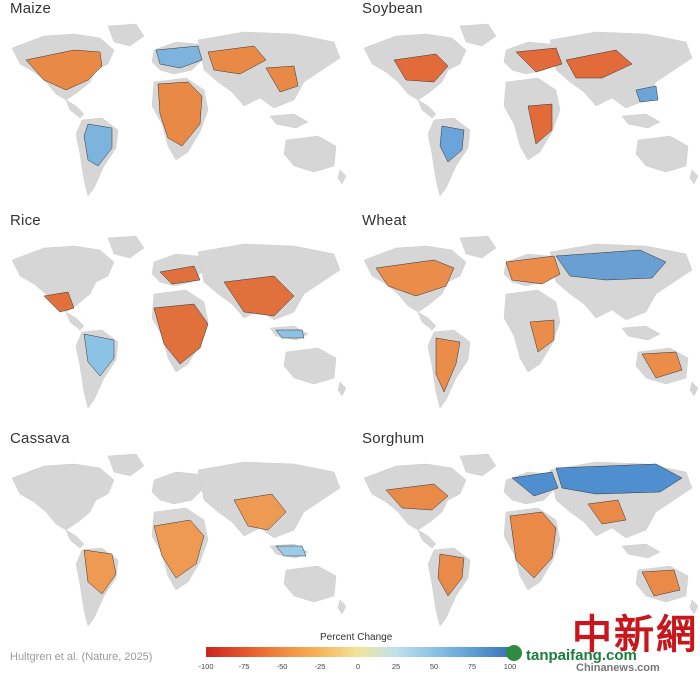 This screenshot has width=700, height=675. I want to click on legend-tick-label: -50, so click(282, 666).